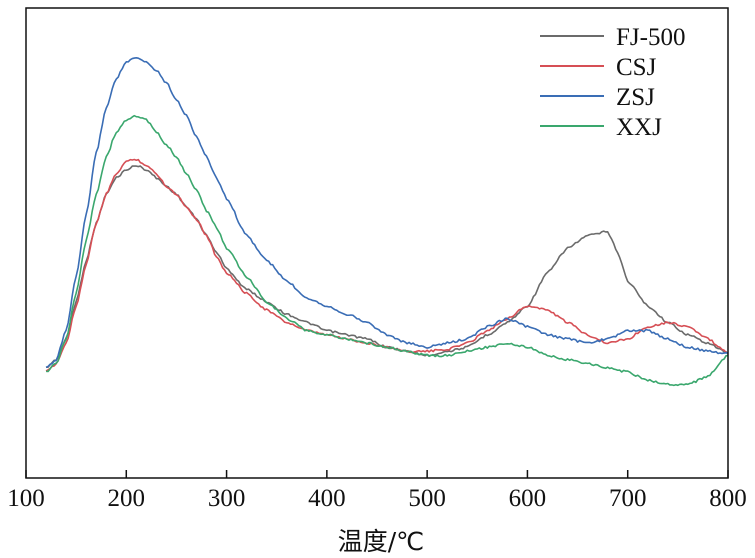  I want to click on x-tick-label: 800, so click(728, 498).